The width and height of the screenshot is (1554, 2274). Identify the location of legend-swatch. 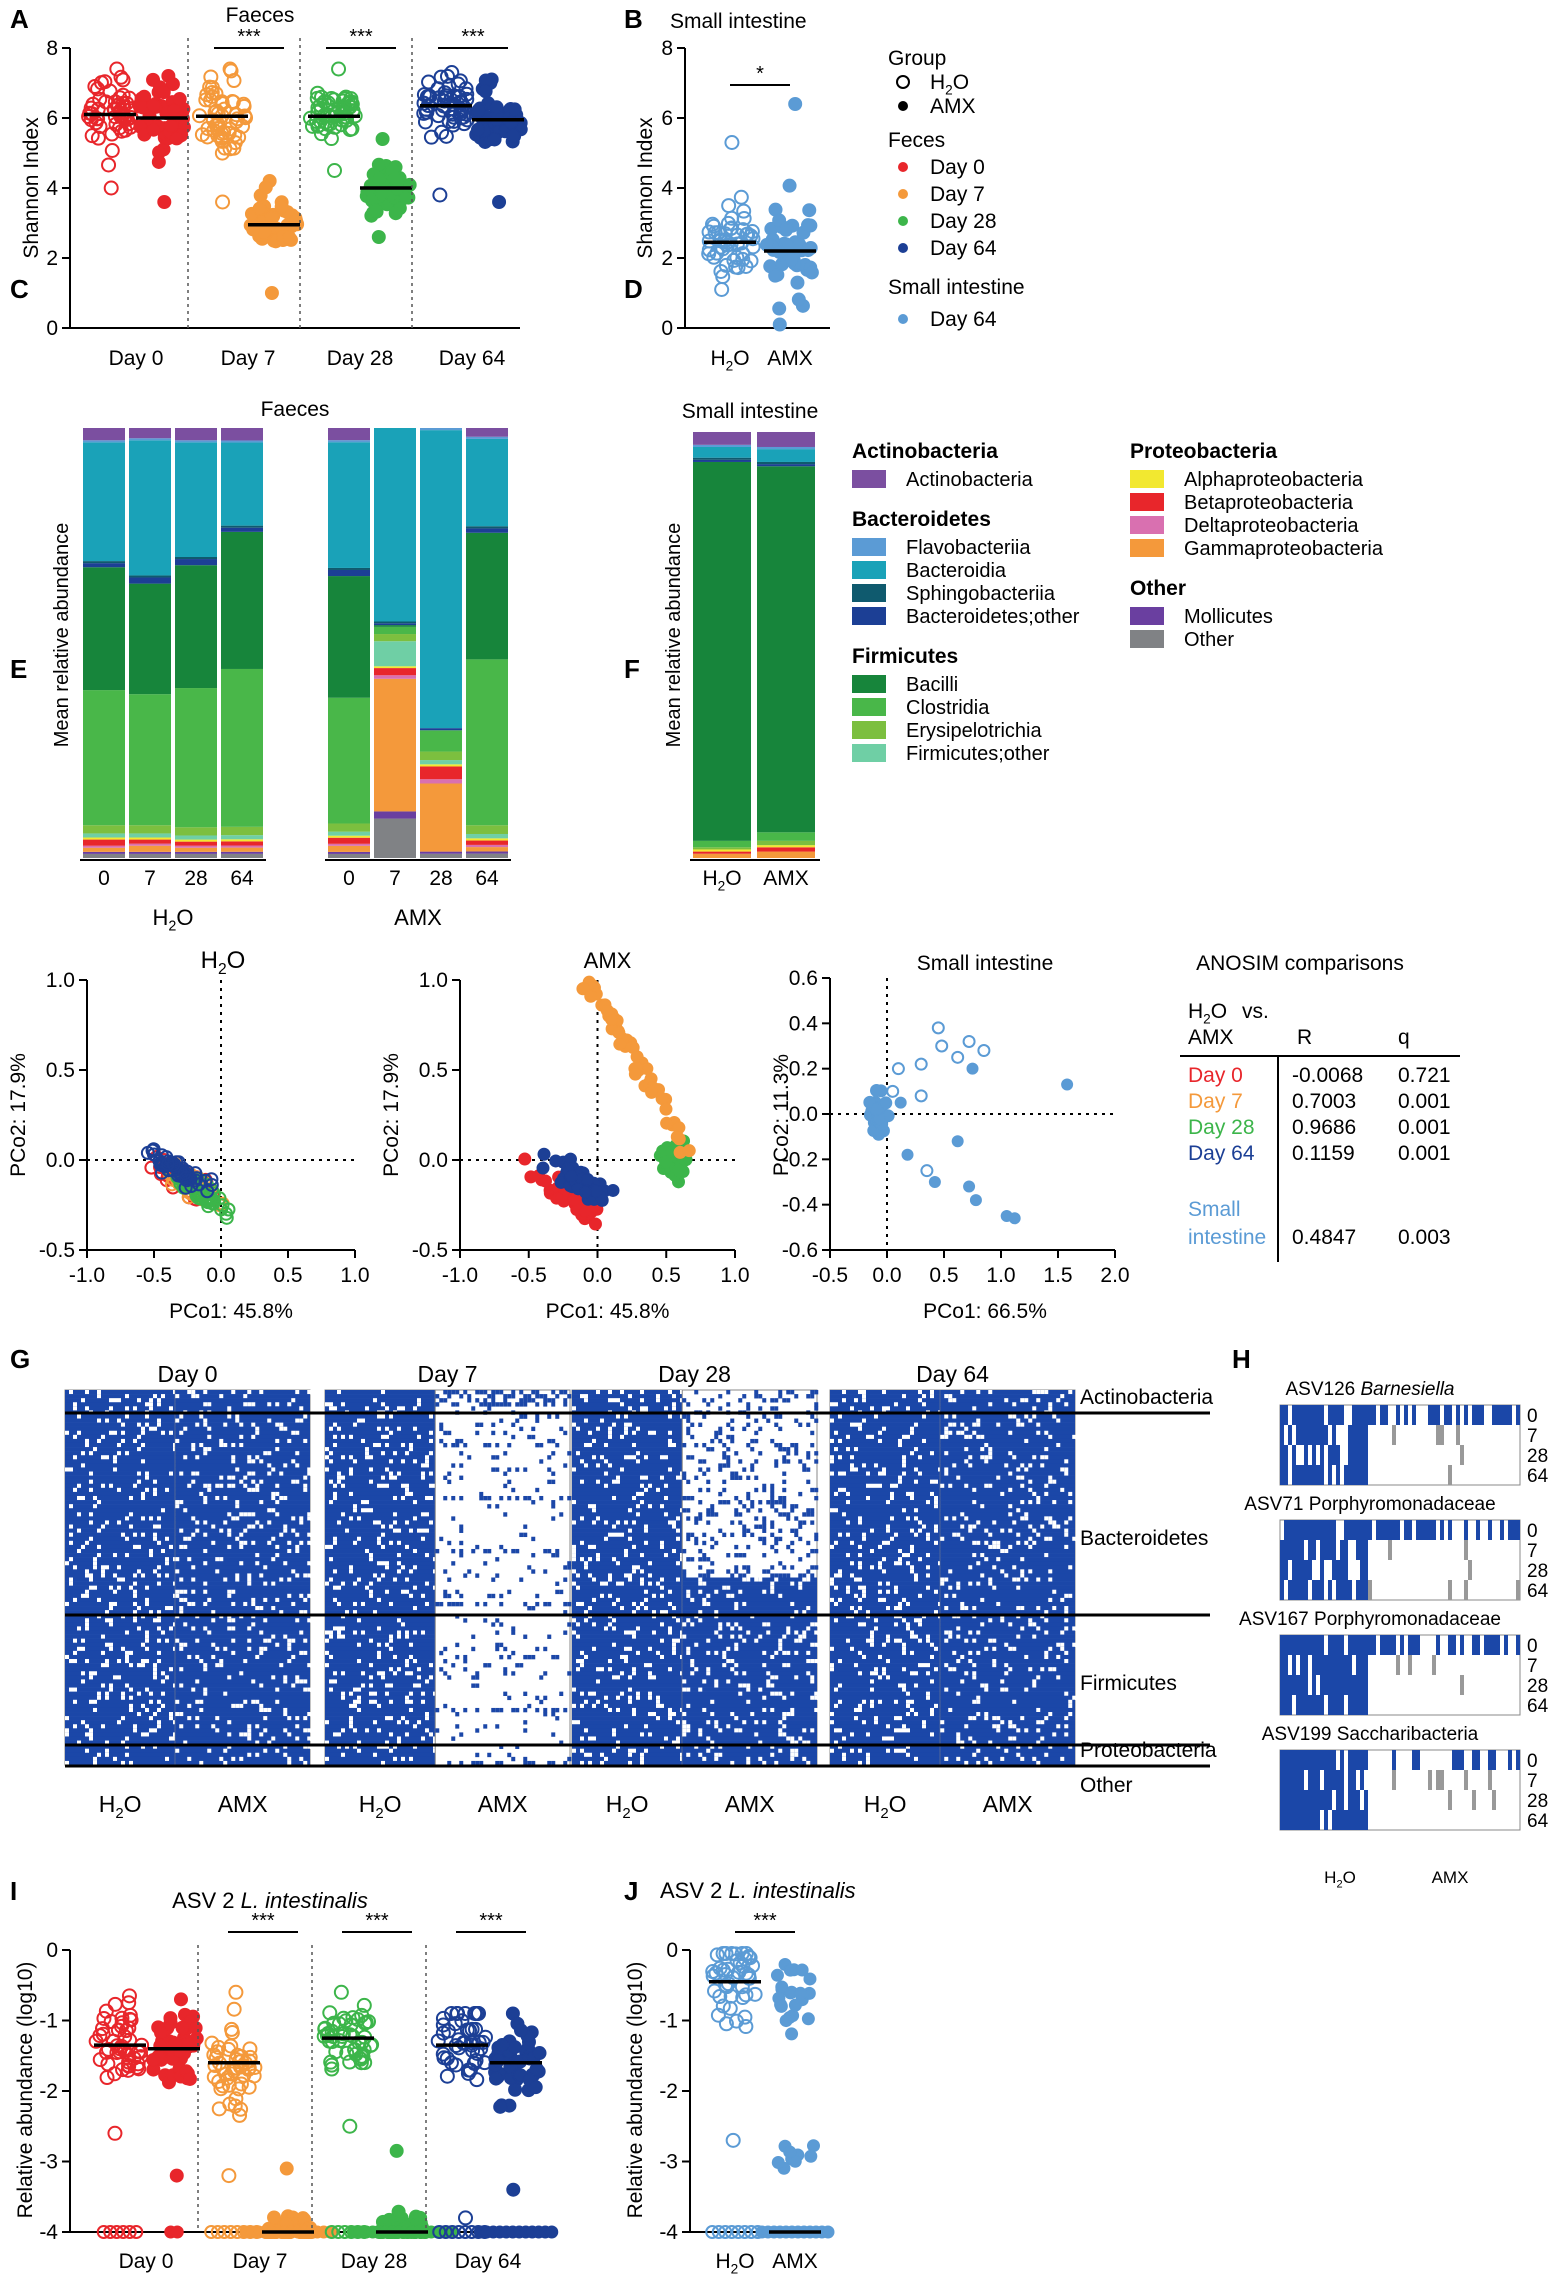
(869, 730).